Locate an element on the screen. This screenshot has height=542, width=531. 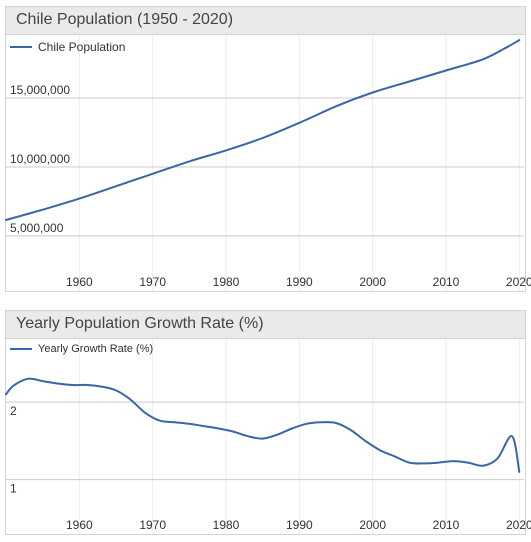
y-tick-label: 15,000,000 is located at coordinates (40, 90).